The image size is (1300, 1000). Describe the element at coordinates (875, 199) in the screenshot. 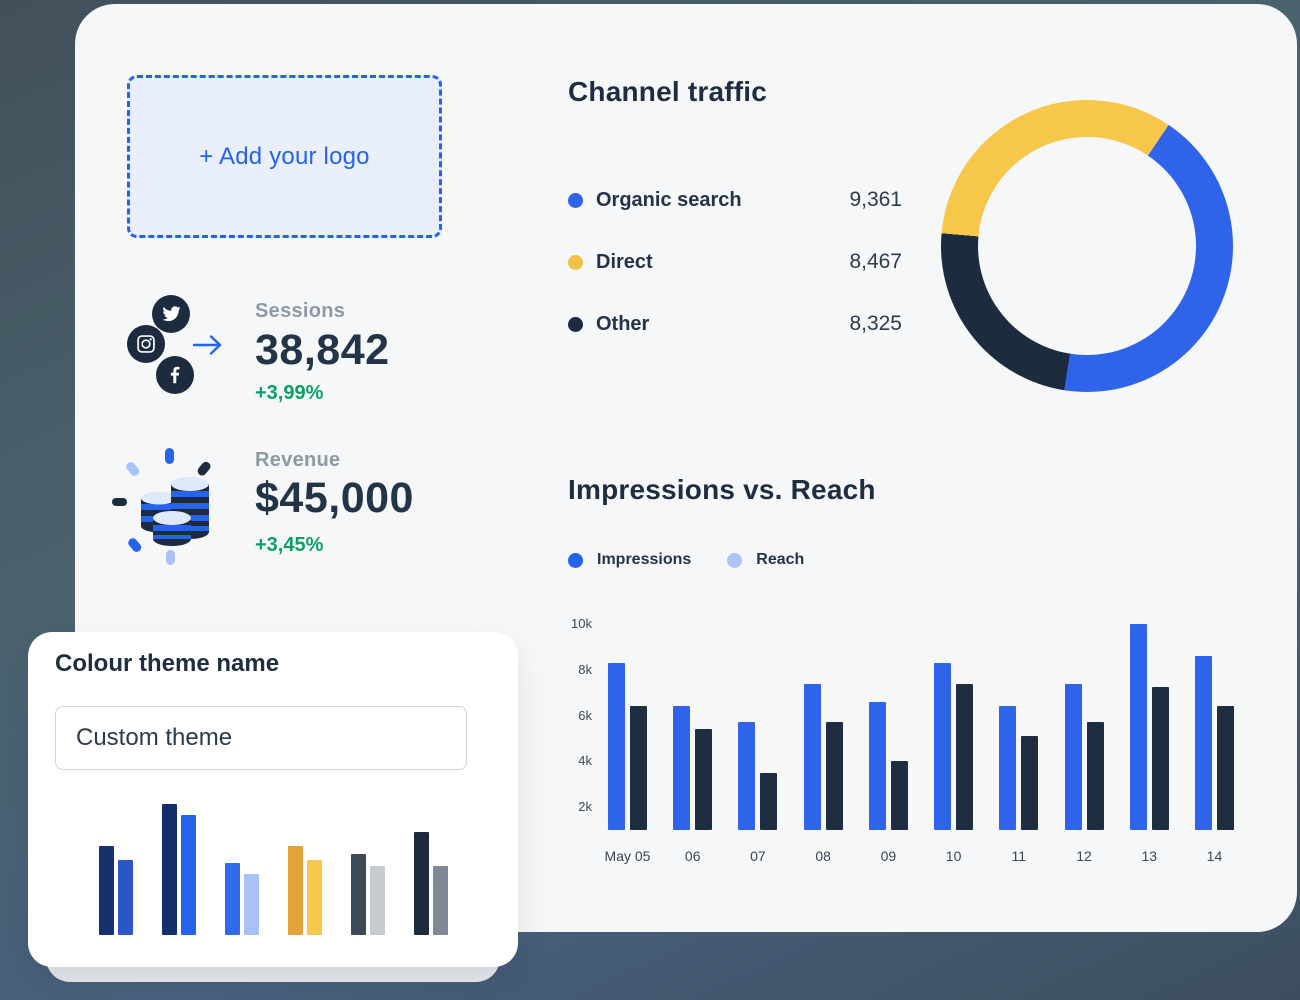

I see `legend-value: 9,361` at that location.